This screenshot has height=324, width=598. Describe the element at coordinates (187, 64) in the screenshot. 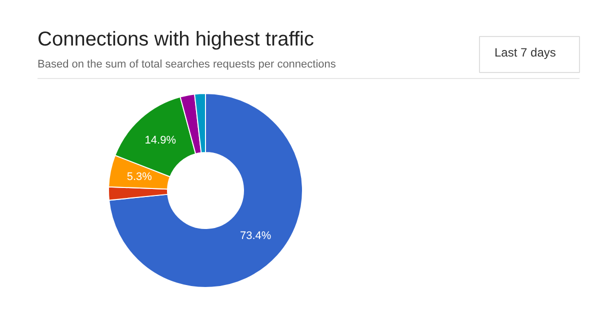

I see `chart-subtitle: Based on the sum of total searches requests per connections` at that location.